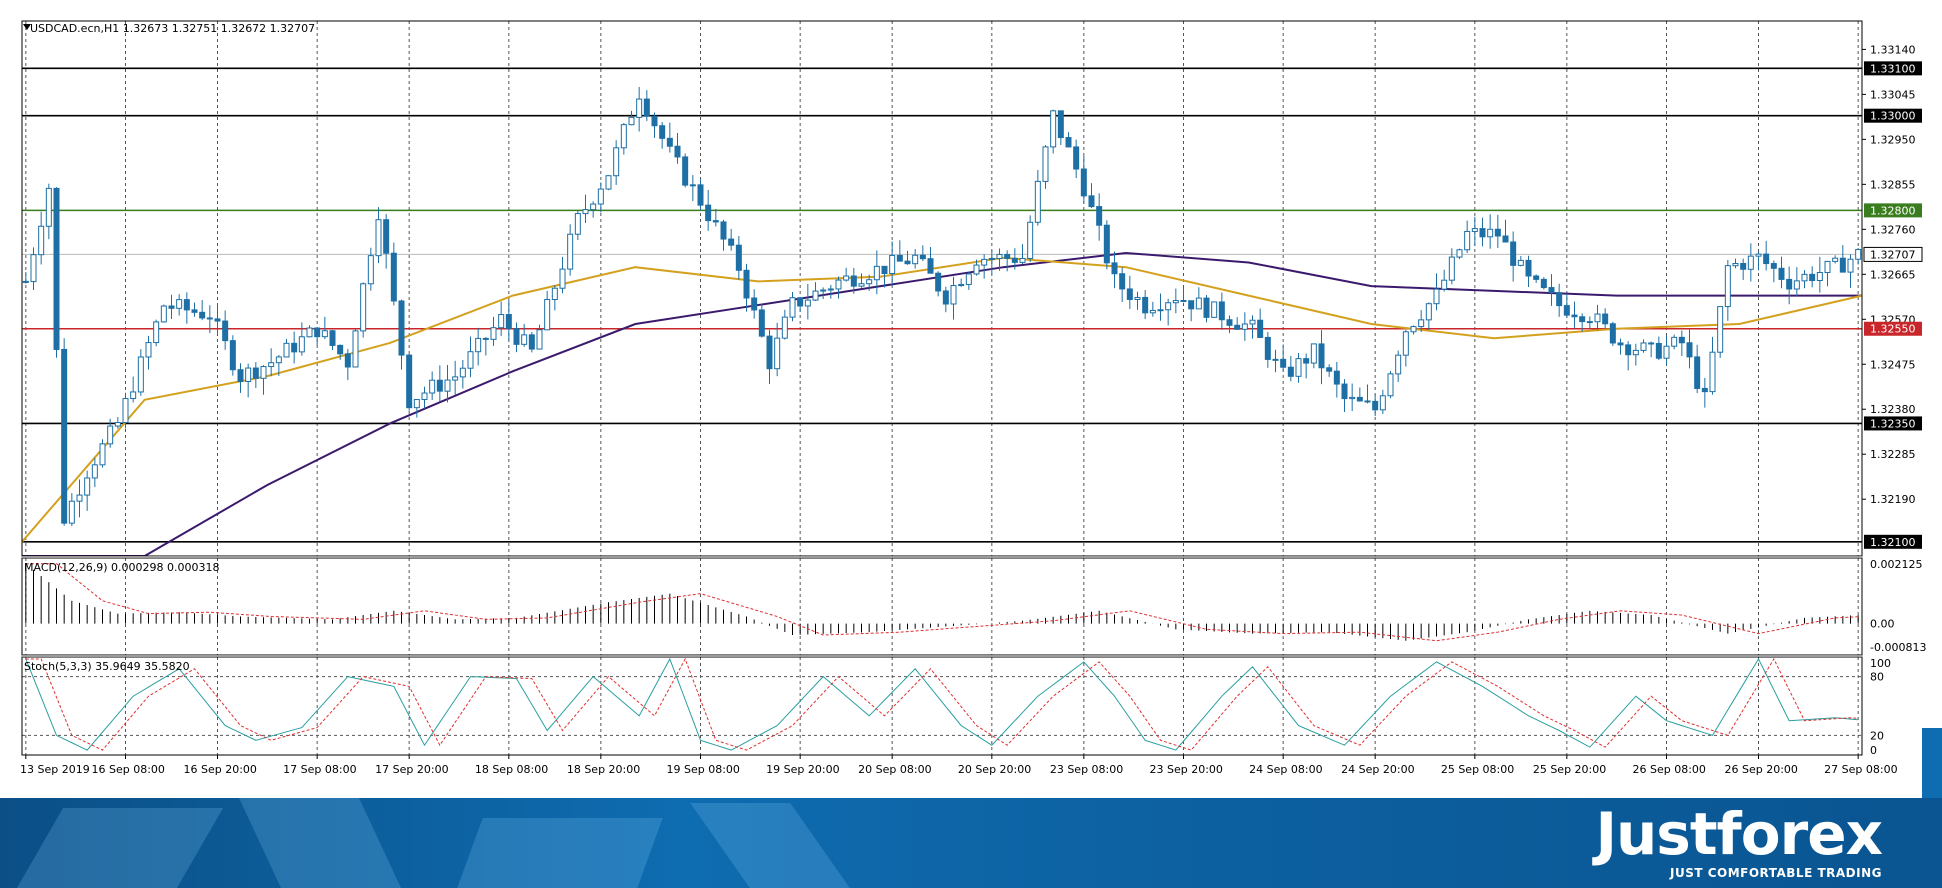  Describe the element at coordinates (1893, 68) in the screenshot. I see `price-tag-label: 1.33100` at that location.